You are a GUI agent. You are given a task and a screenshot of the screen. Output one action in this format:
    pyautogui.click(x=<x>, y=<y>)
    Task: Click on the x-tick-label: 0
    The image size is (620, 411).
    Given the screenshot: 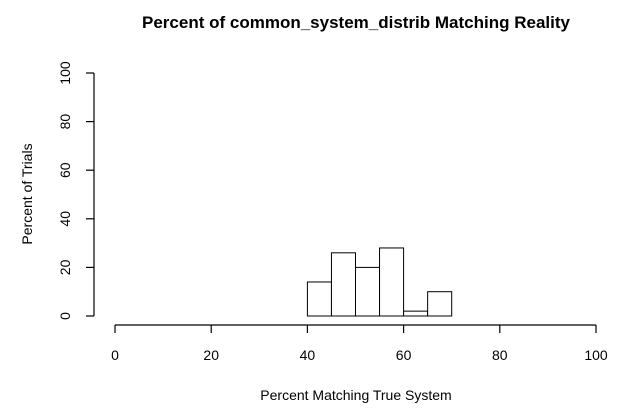 What is the action you would take?
    pyautogui.click(x=115, y=355)
    